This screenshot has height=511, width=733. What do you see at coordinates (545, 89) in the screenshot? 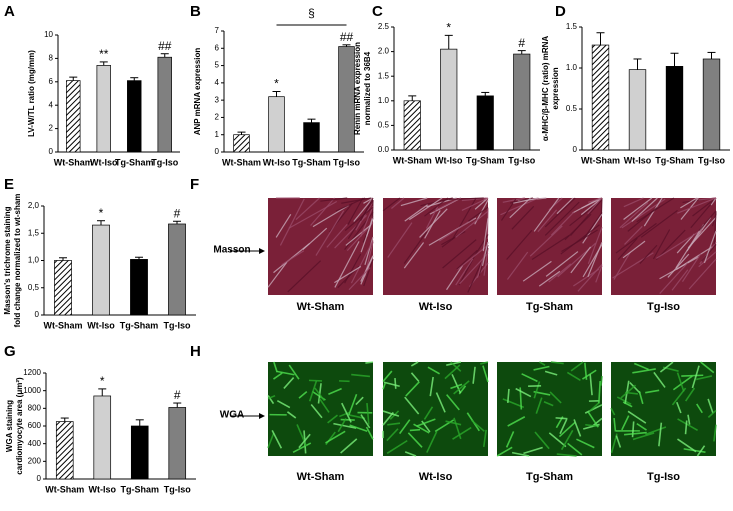
I see `y-axis-label: α-MHC/β-MHC (ratio) mRNA` at bounding box center [545, 89].